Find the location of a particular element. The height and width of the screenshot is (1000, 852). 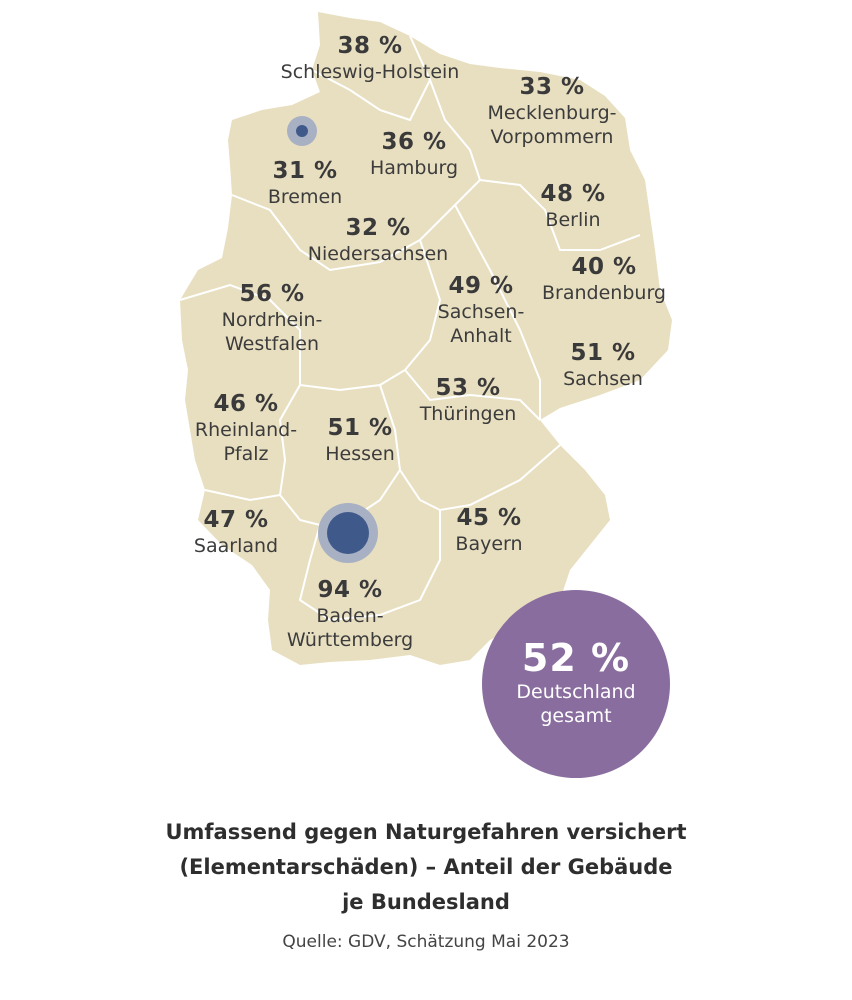

state-name: Rheinland- Pfalz is located at coordinates (246, 442).